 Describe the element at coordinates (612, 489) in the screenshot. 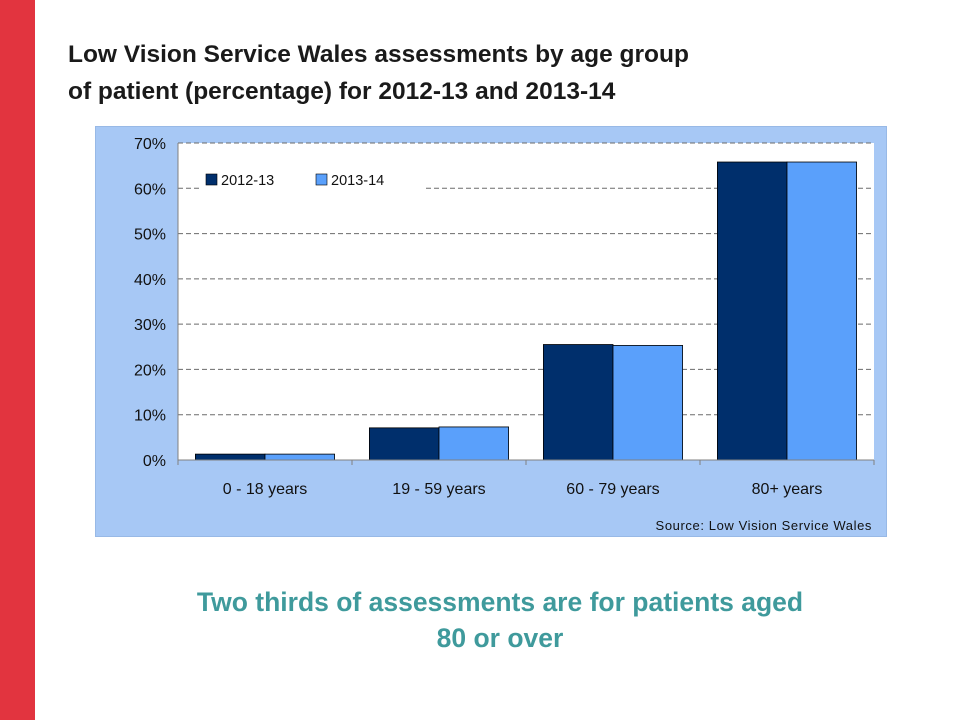

I see `x-tick-label: 60 - 79 years` at that location.